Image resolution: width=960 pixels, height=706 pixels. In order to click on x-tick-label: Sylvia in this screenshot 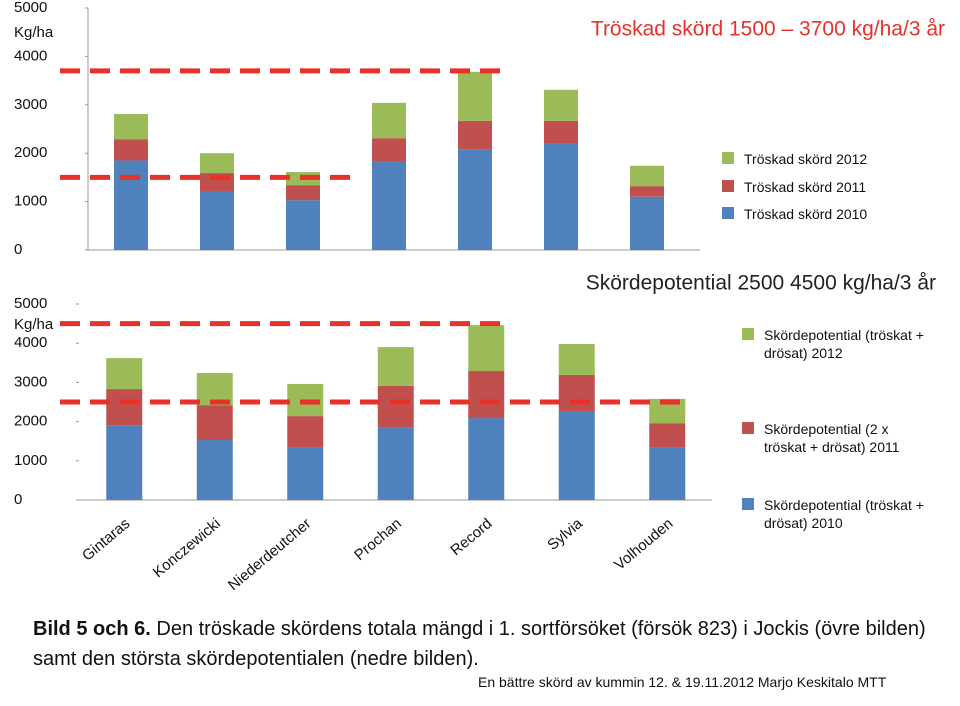, I will do `click(565, 534)`.